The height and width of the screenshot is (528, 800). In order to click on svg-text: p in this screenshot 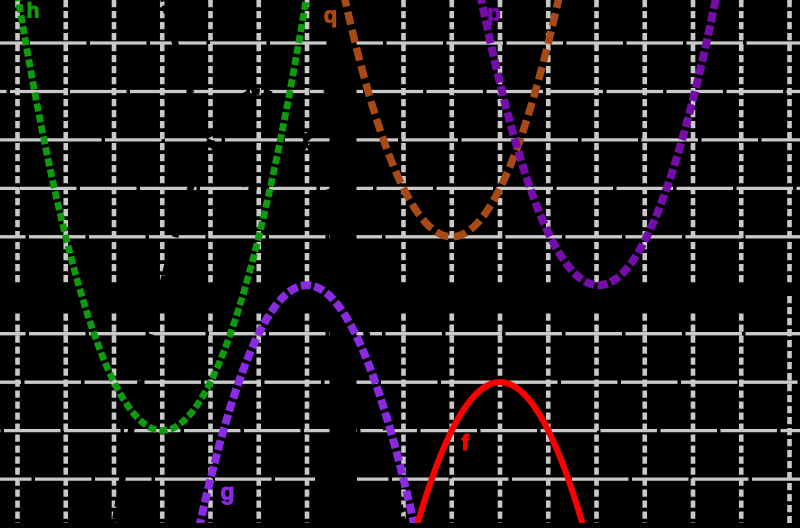, I will do `click(493, 13)`.